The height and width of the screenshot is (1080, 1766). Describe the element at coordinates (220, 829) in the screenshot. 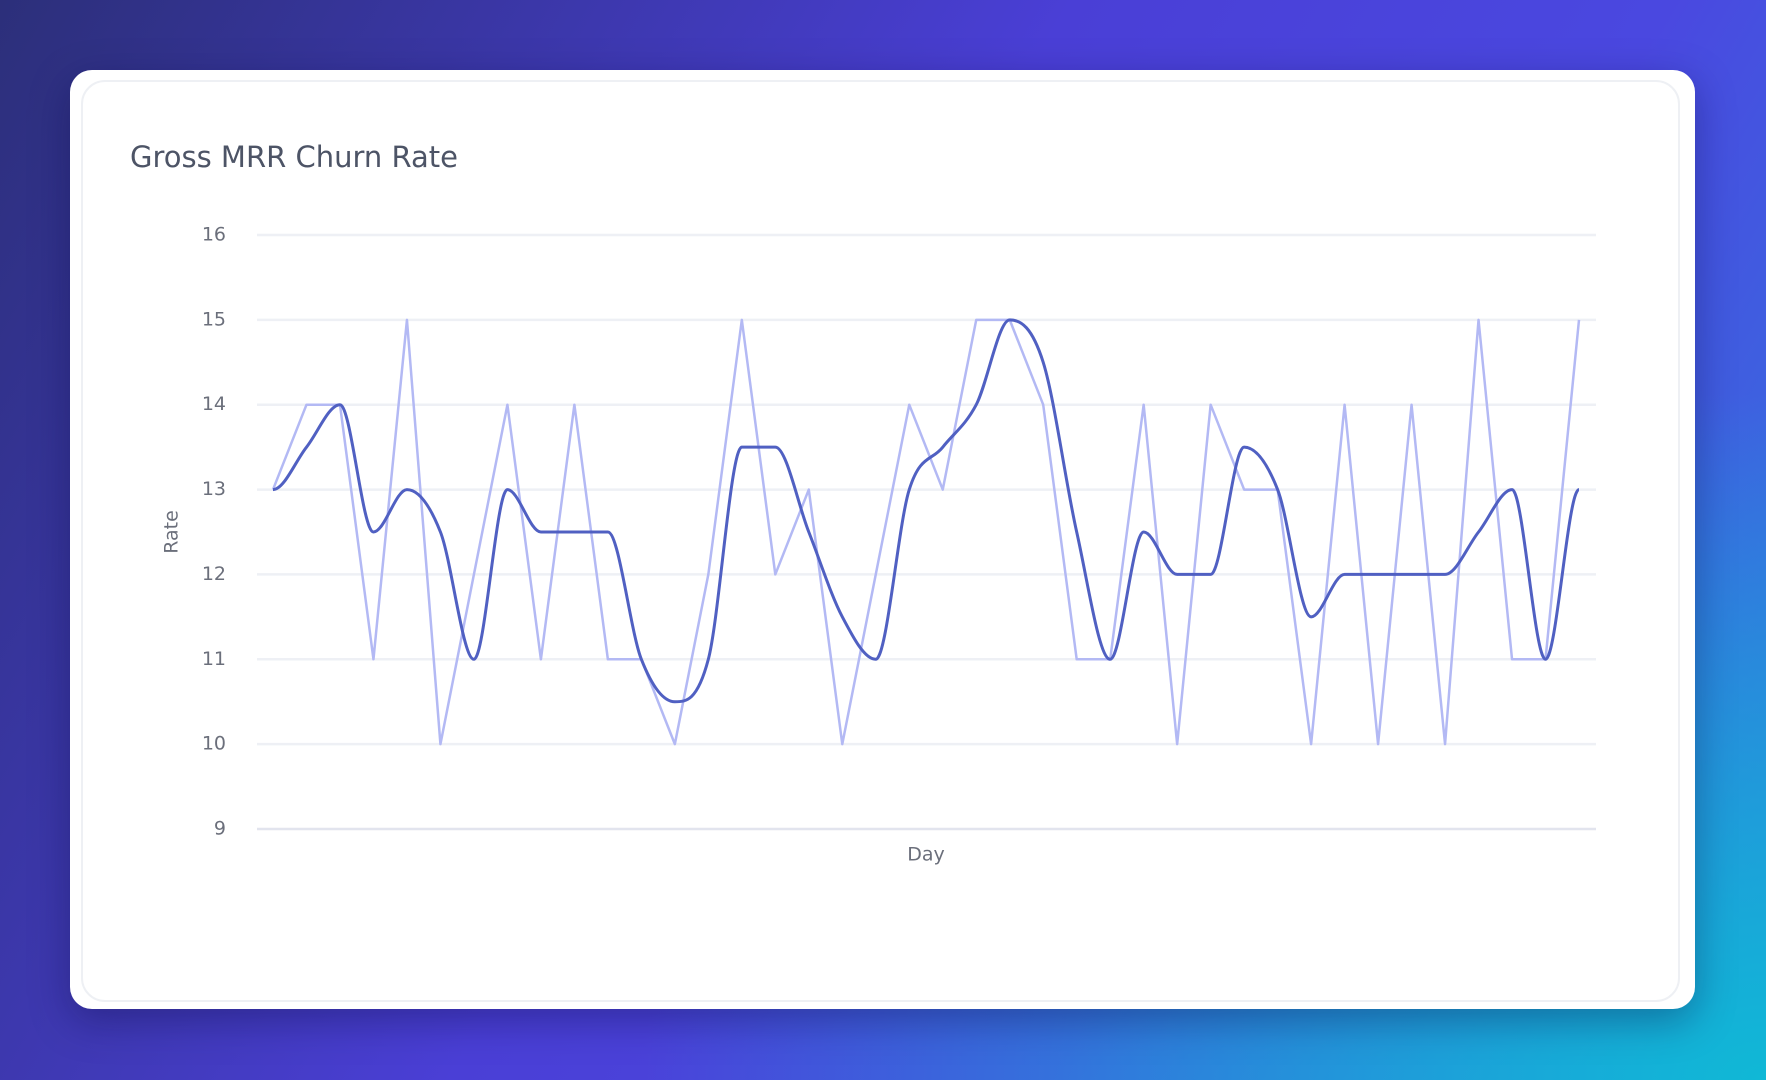

I see `y-tick-label: 9` at that location.